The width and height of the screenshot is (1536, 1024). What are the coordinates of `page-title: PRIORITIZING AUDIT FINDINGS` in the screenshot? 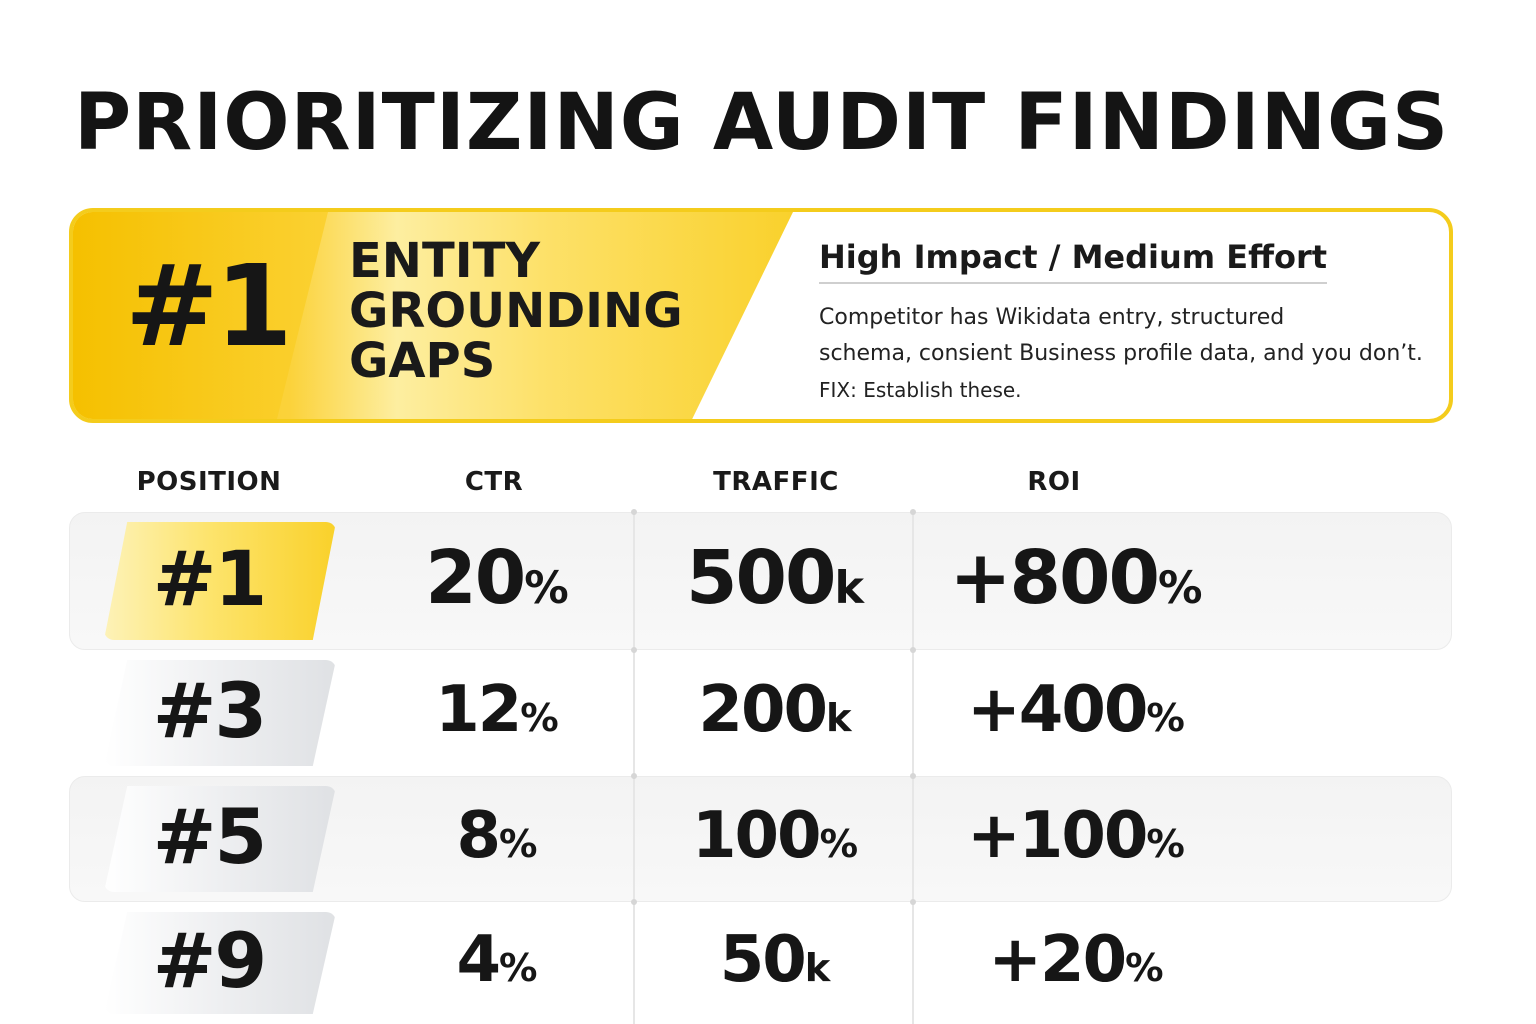 It's located at (762, 123).